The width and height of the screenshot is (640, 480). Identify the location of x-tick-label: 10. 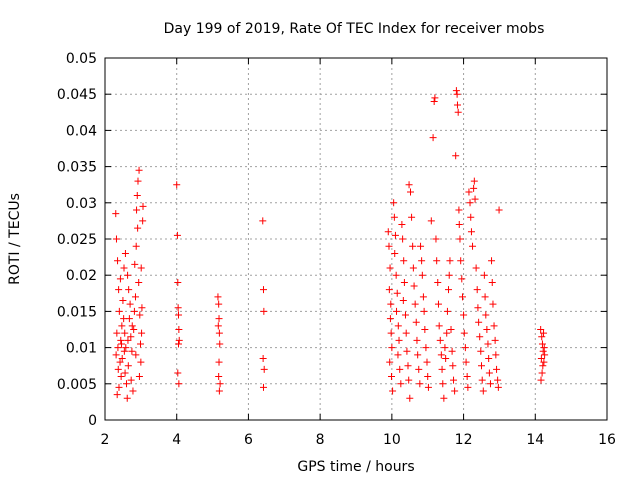
(392, 440).